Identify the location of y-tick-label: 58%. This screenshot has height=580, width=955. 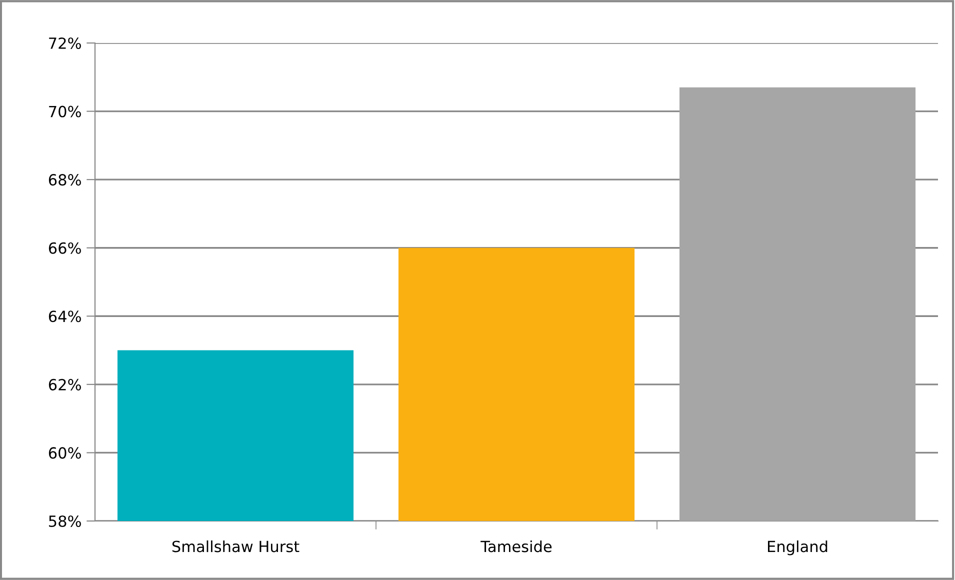
(65, 521).